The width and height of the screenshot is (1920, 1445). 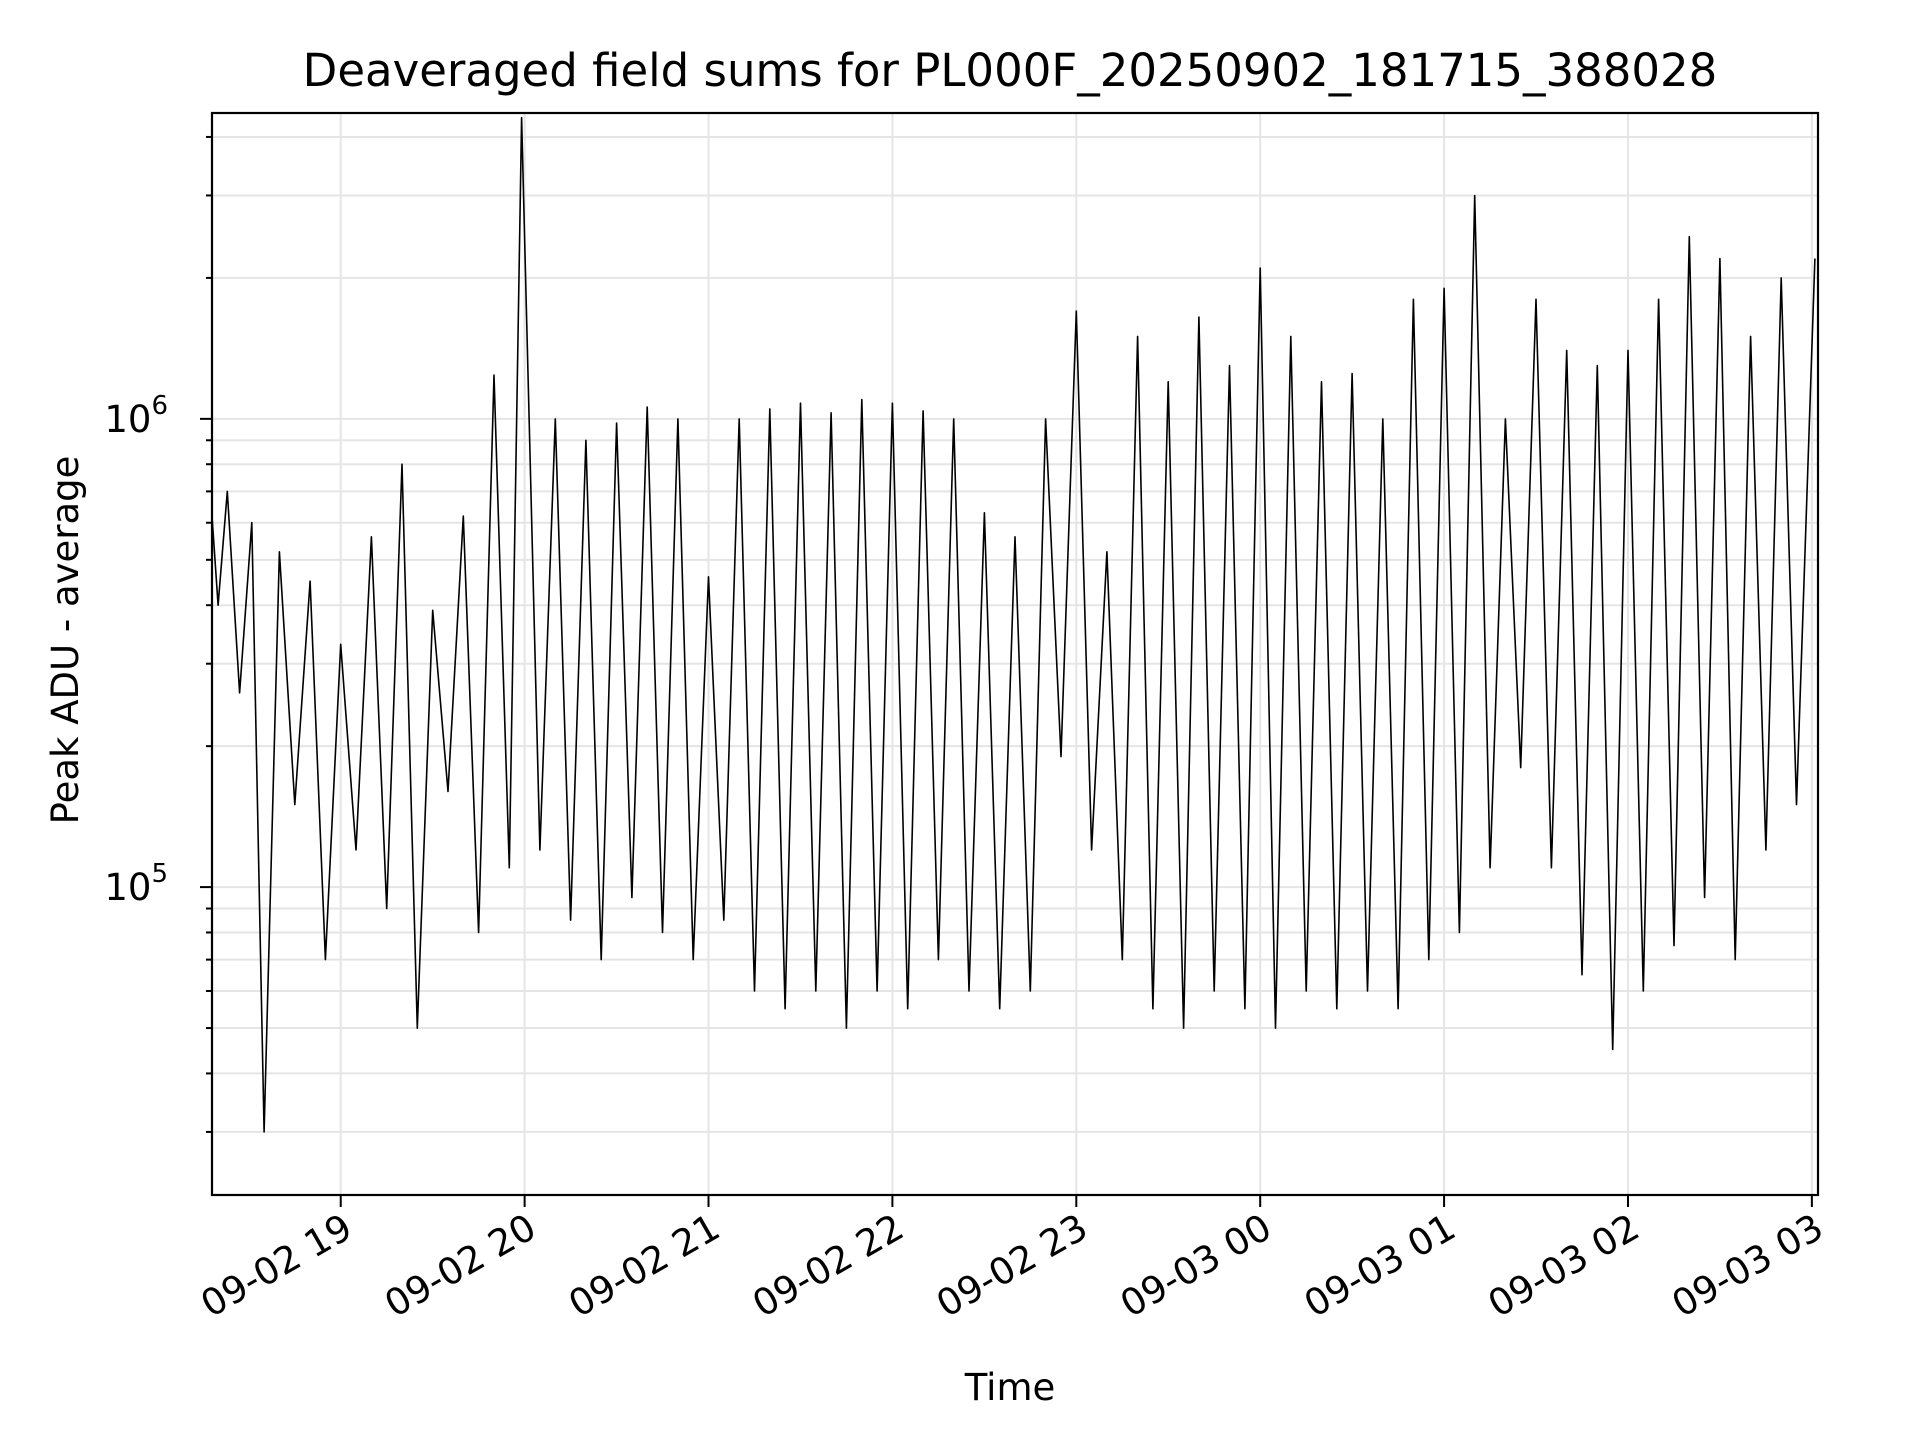 I want to click on x-tick-label: 09-02 20, so click(x=461, y=1266).